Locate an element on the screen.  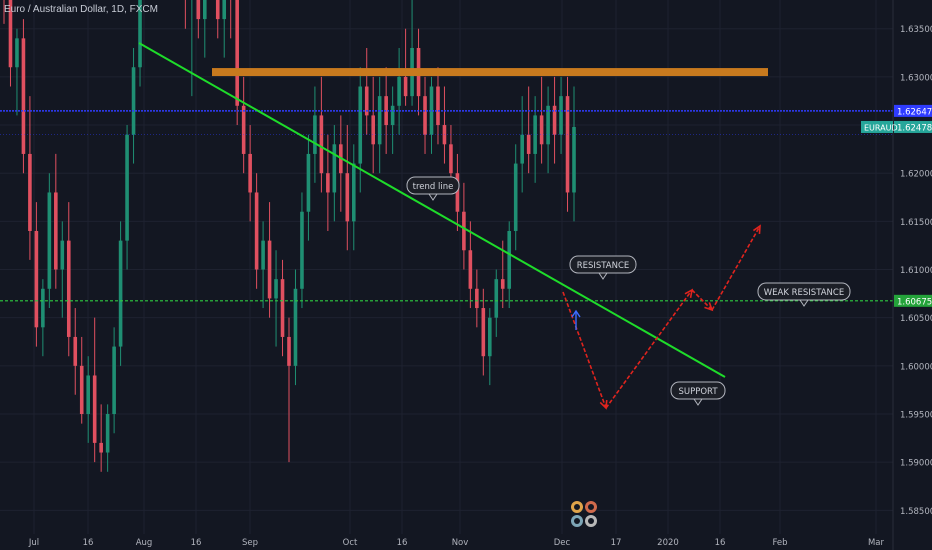
x-tick-label: Oct is located at coordinates (350, 543).